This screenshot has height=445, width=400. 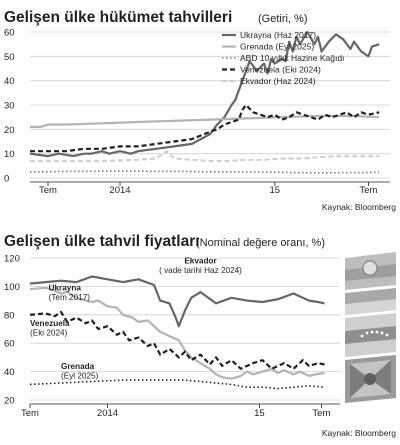 I want to click on y-tick-label: 0, so click(x=6, y=179).